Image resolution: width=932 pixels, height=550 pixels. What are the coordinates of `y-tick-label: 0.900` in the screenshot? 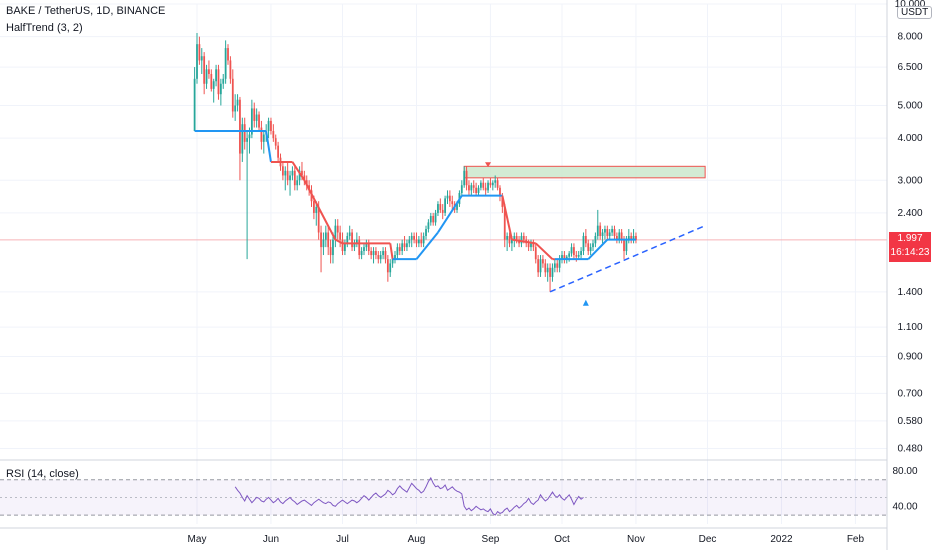 It's located at (909, 357).